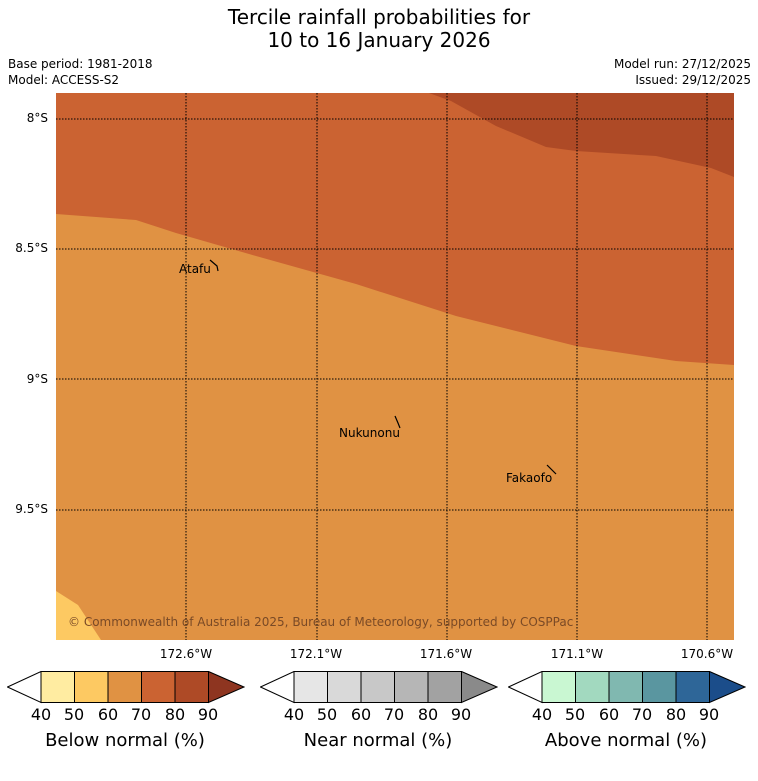 This screenshot has width=758, height=781. I want to click on base-period-text: Base period: 1981-2018, so click(80, 64).